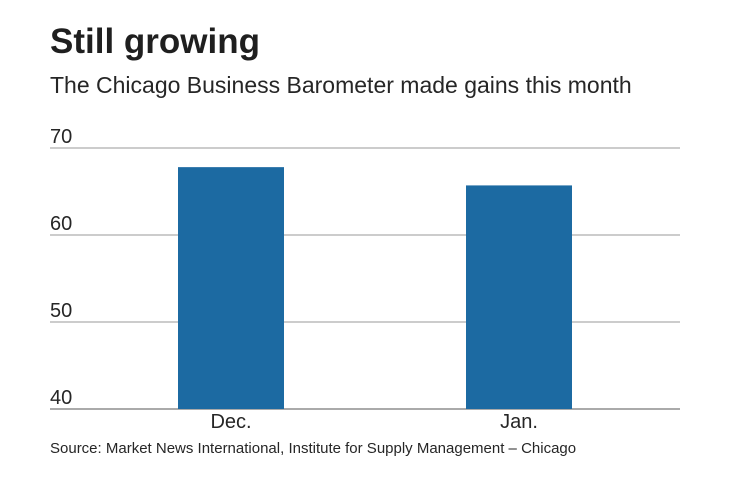  Describe the element at coordinates (231, 288) in the screenshot. I see `bar-dec` at that location.